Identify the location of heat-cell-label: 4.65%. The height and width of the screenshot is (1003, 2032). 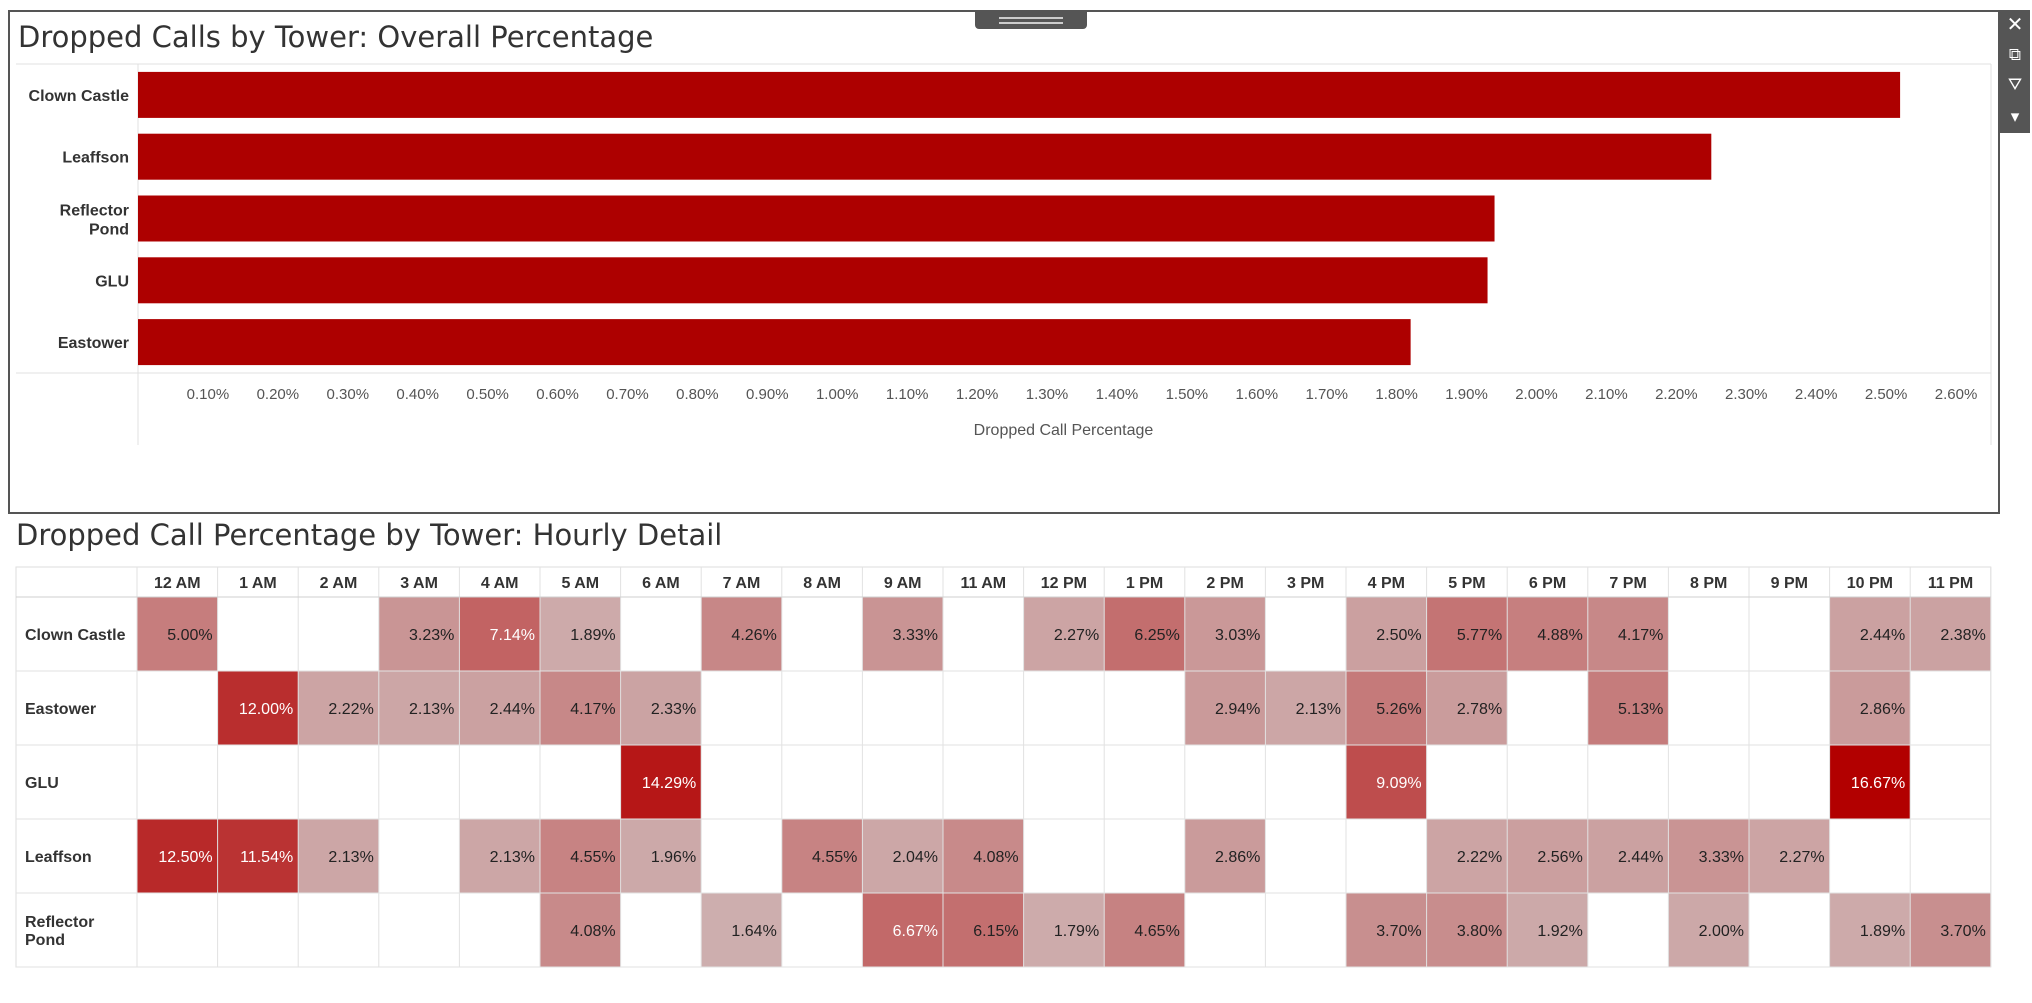
(1156, 931).